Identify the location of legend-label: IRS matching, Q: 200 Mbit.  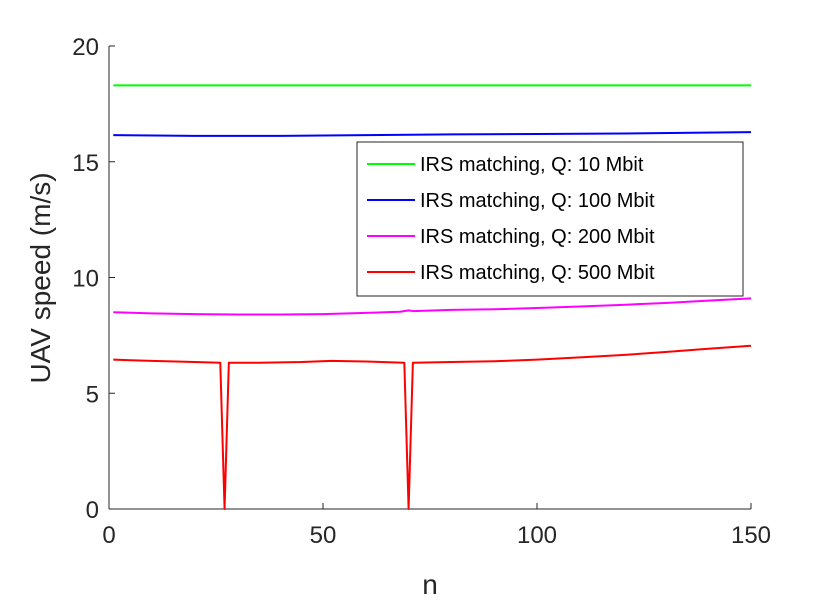
(537, 237).